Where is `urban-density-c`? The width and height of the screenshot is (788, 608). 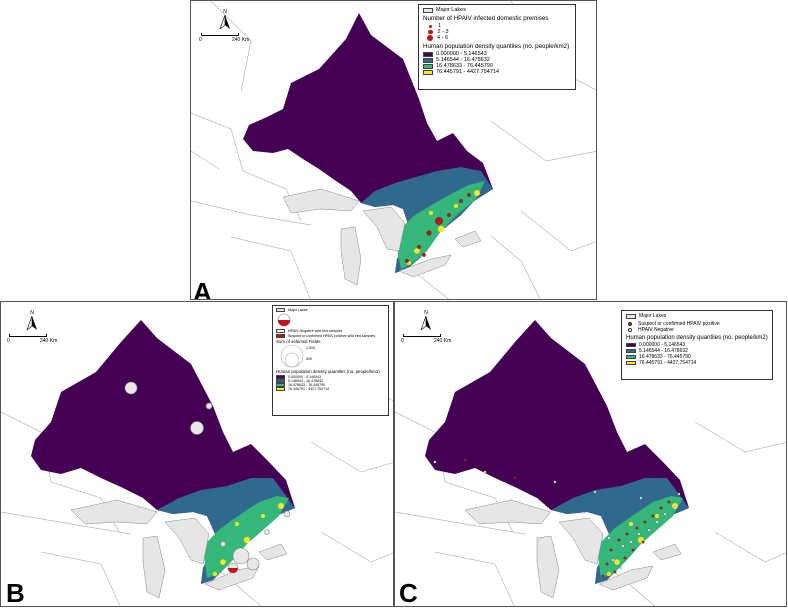
urban-density-c is located at coordinates (642, 540).